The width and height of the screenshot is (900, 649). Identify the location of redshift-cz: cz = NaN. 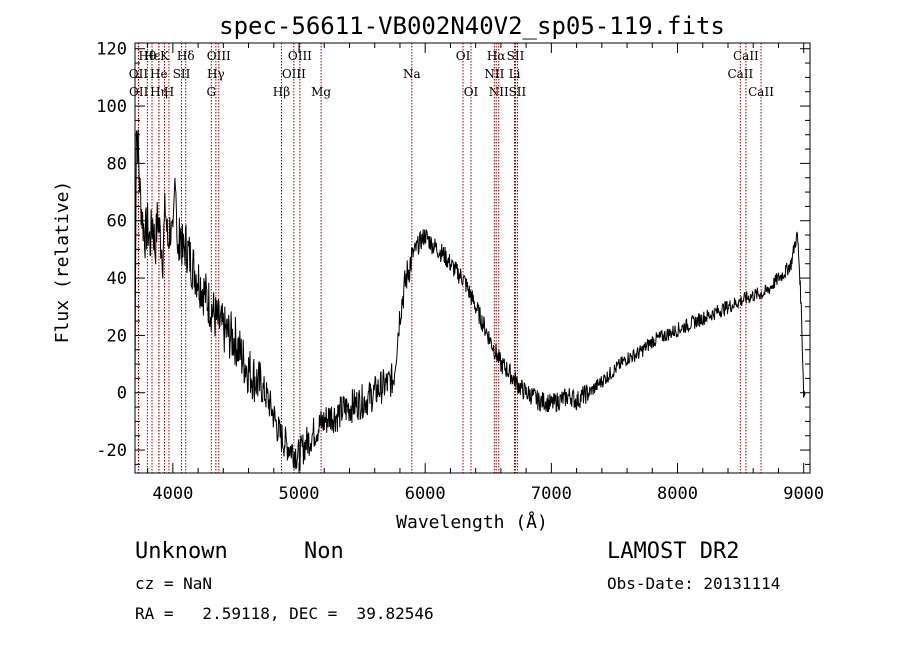
(174, 583).